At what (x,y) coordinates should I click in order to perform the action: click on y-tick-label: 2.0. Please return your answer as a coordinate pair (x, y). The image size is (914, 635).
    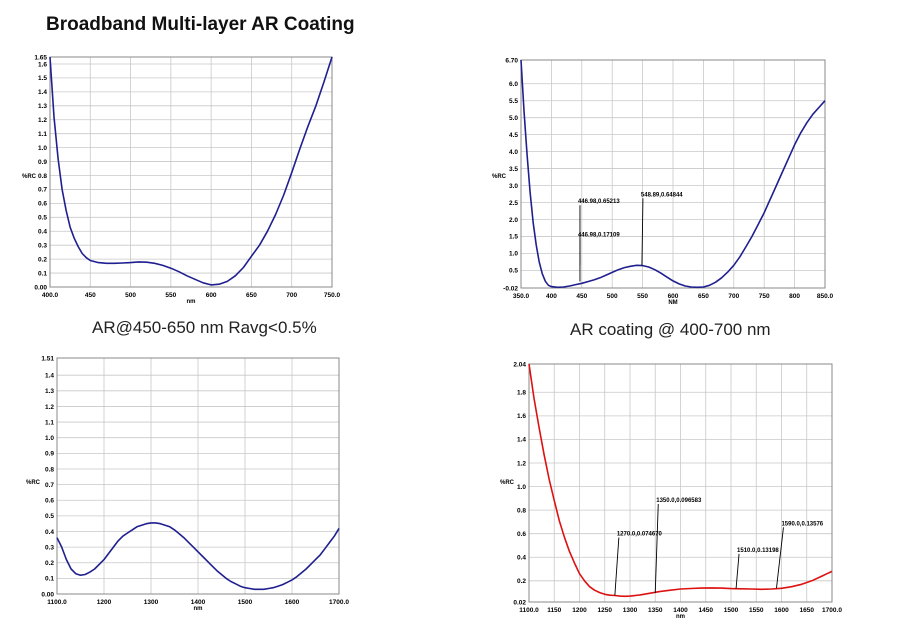
    Looking at the image, I should click on (513, 220).